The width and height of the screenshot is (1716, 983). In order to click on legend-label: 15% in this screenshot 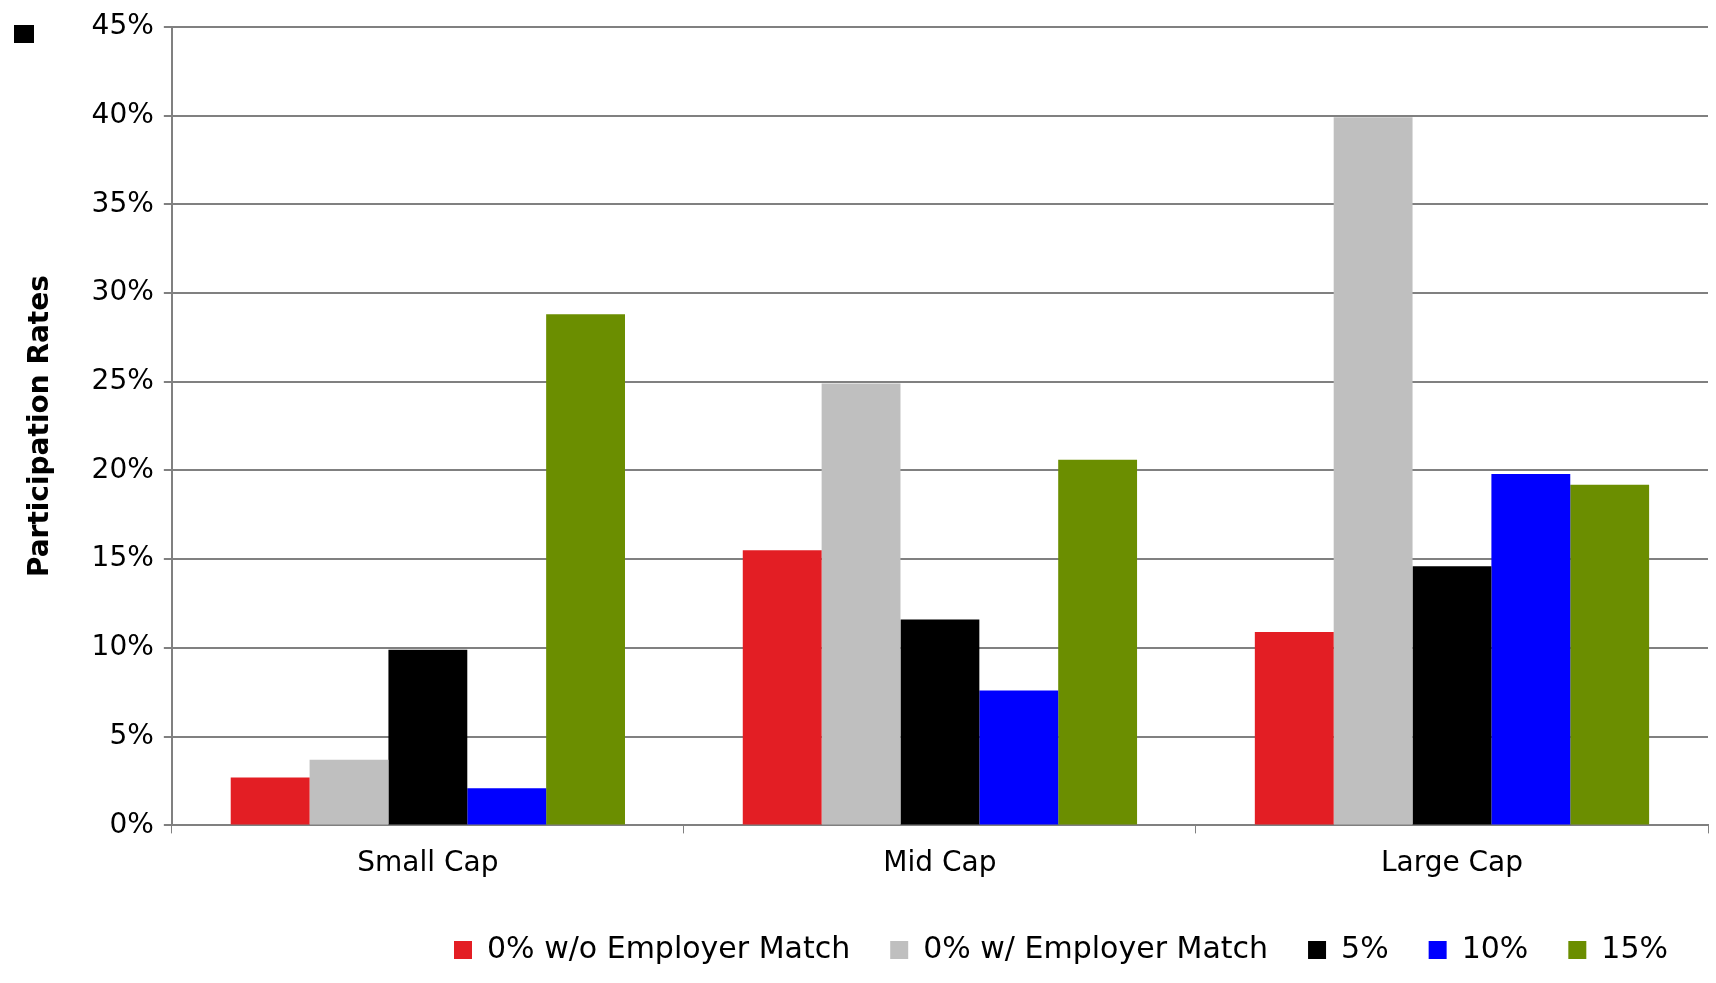, I will do `click(1635, 947)`.